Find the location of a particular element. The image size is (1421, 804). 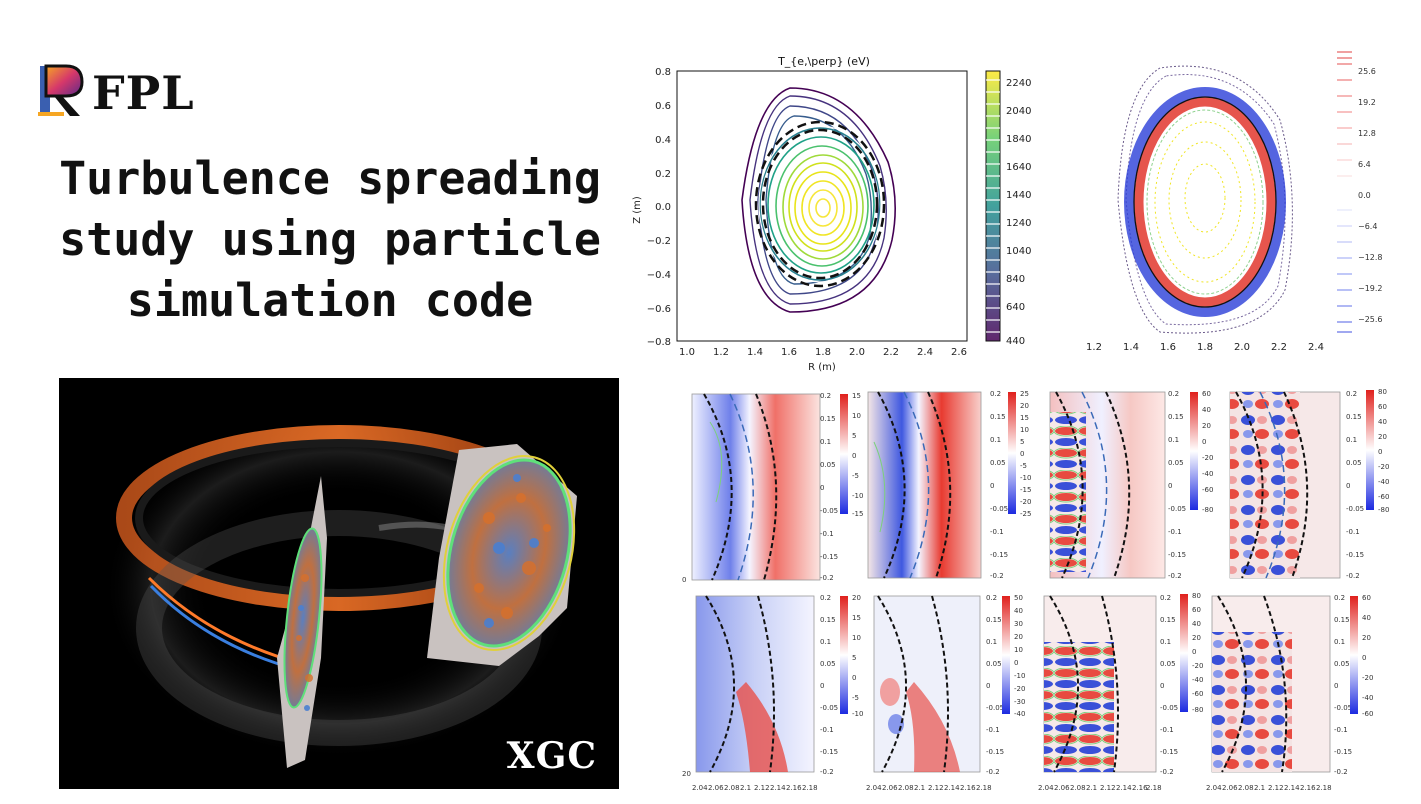

contour-xtick: 1.4 is located at coordinates (755, 352).